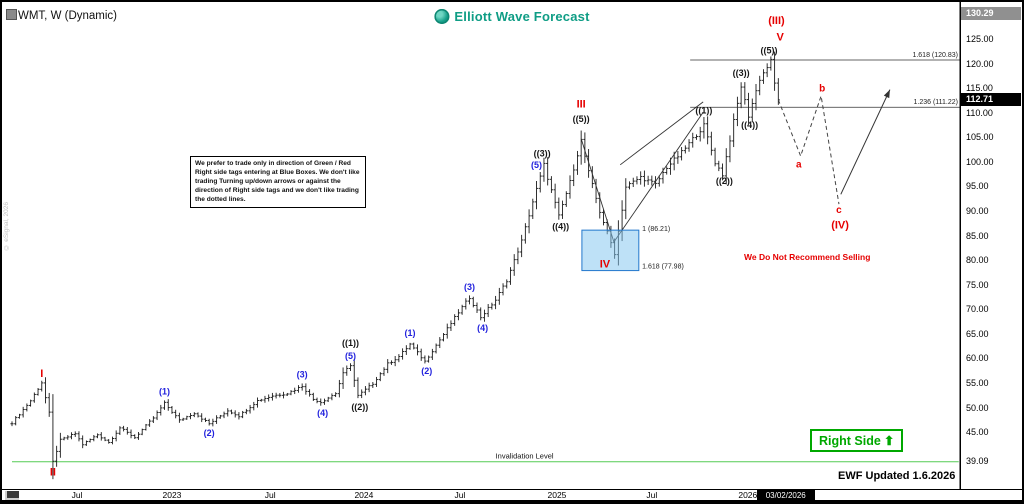 Image resolution: width=1024 pixels, height=504 pixels. Describe the element at coordinates (581, 104) in the screenshot. I see `wave-label: III` at that location.